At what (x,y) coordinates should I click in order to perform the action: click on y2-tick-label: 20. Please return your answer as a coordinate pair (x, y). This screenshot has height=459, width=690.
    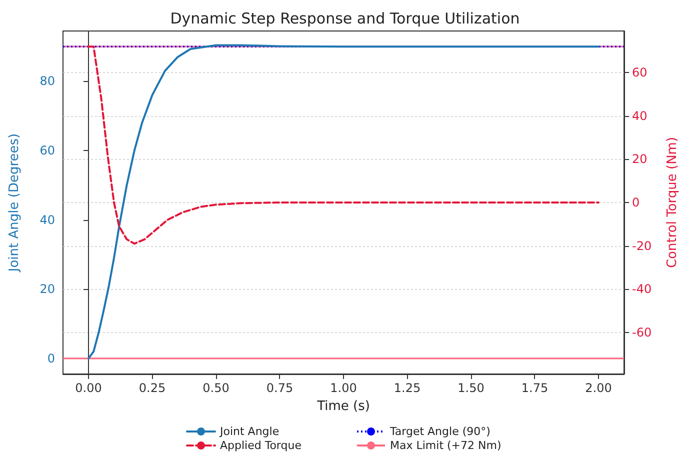
    Looking at the image, I should click on (640, 159).